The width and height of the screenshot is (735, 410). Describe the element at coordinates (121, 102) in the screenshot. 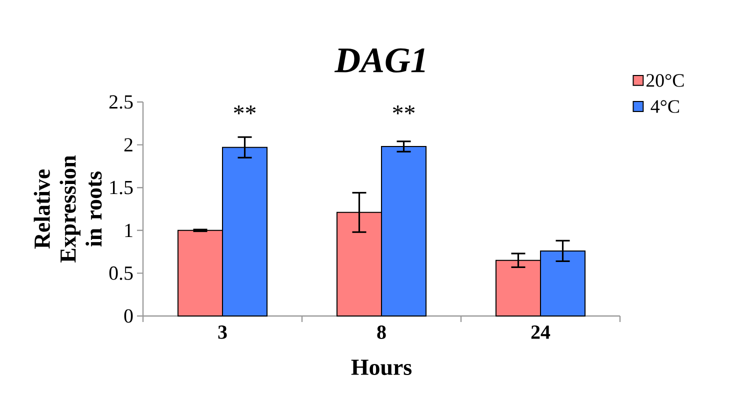

I see `y-tick-label: 2.5` at that location.